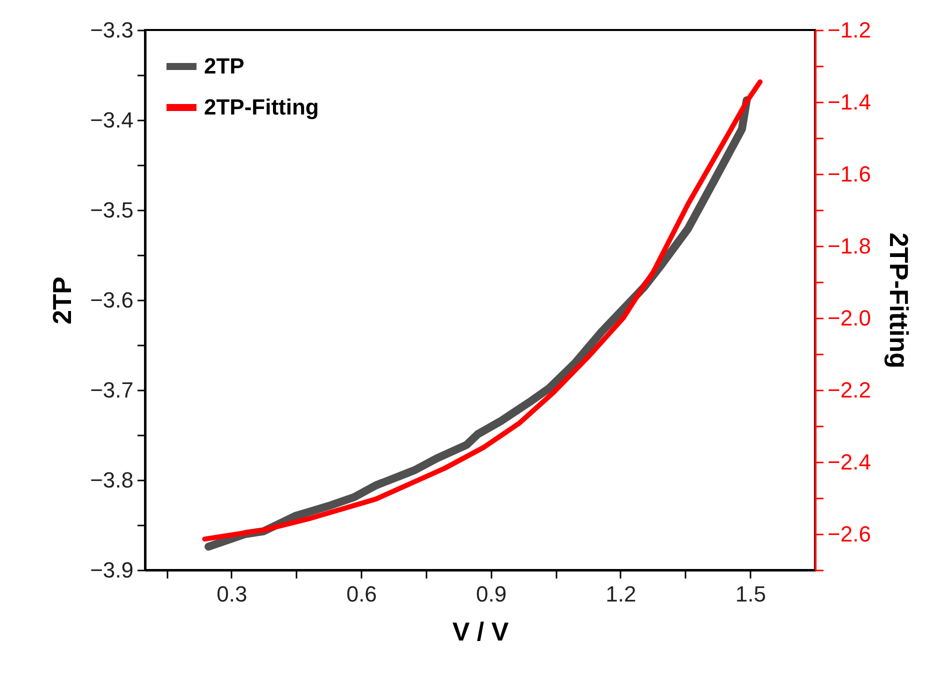 Image resolution: width=949 pixels, height=675 pixels. Describe the element at coordinates (112, 480) in the screenshot. I see `y-tick-label: −3.8` at that location.